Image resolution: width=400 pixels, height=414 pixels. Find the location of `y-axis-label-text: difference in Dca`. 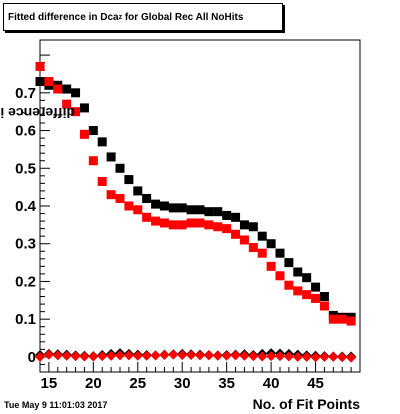

y-axis-label-text: difference in Dca is located at coordinates (38, 112).